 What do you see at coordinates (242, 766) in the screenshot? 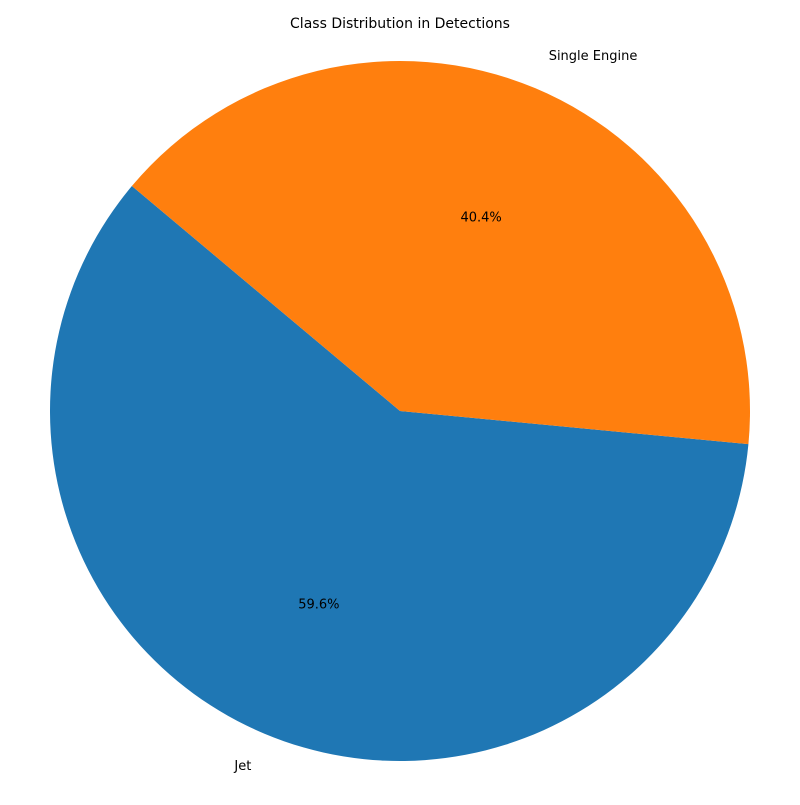
I see `slice-label-jet: Jet` at bounding box center [242, 766].